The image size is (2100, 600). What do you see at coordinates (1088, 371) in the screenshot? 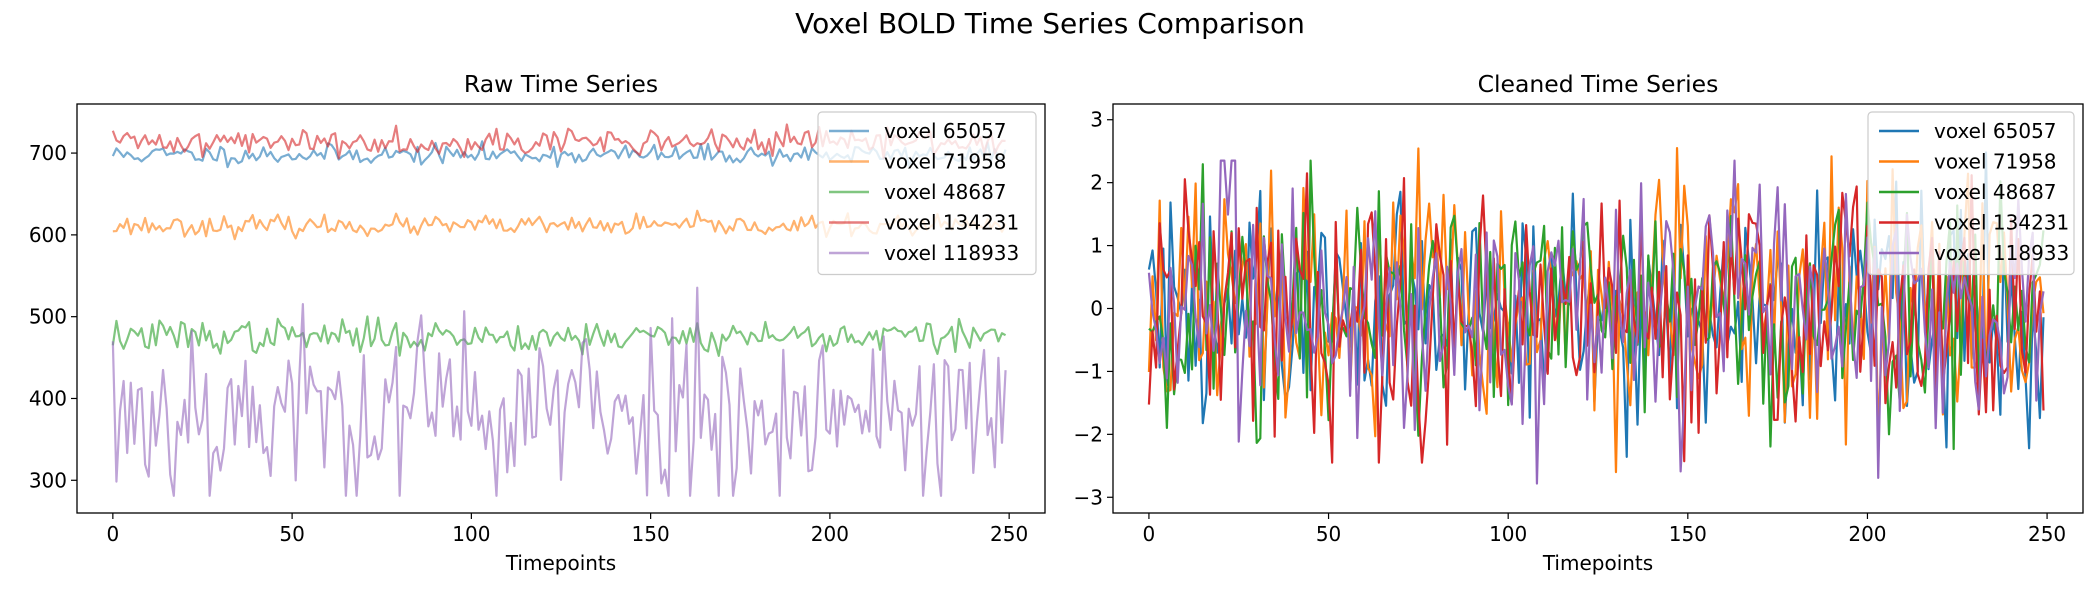
I see `y-tick-label: −1` at bounding box center [1088, 371].